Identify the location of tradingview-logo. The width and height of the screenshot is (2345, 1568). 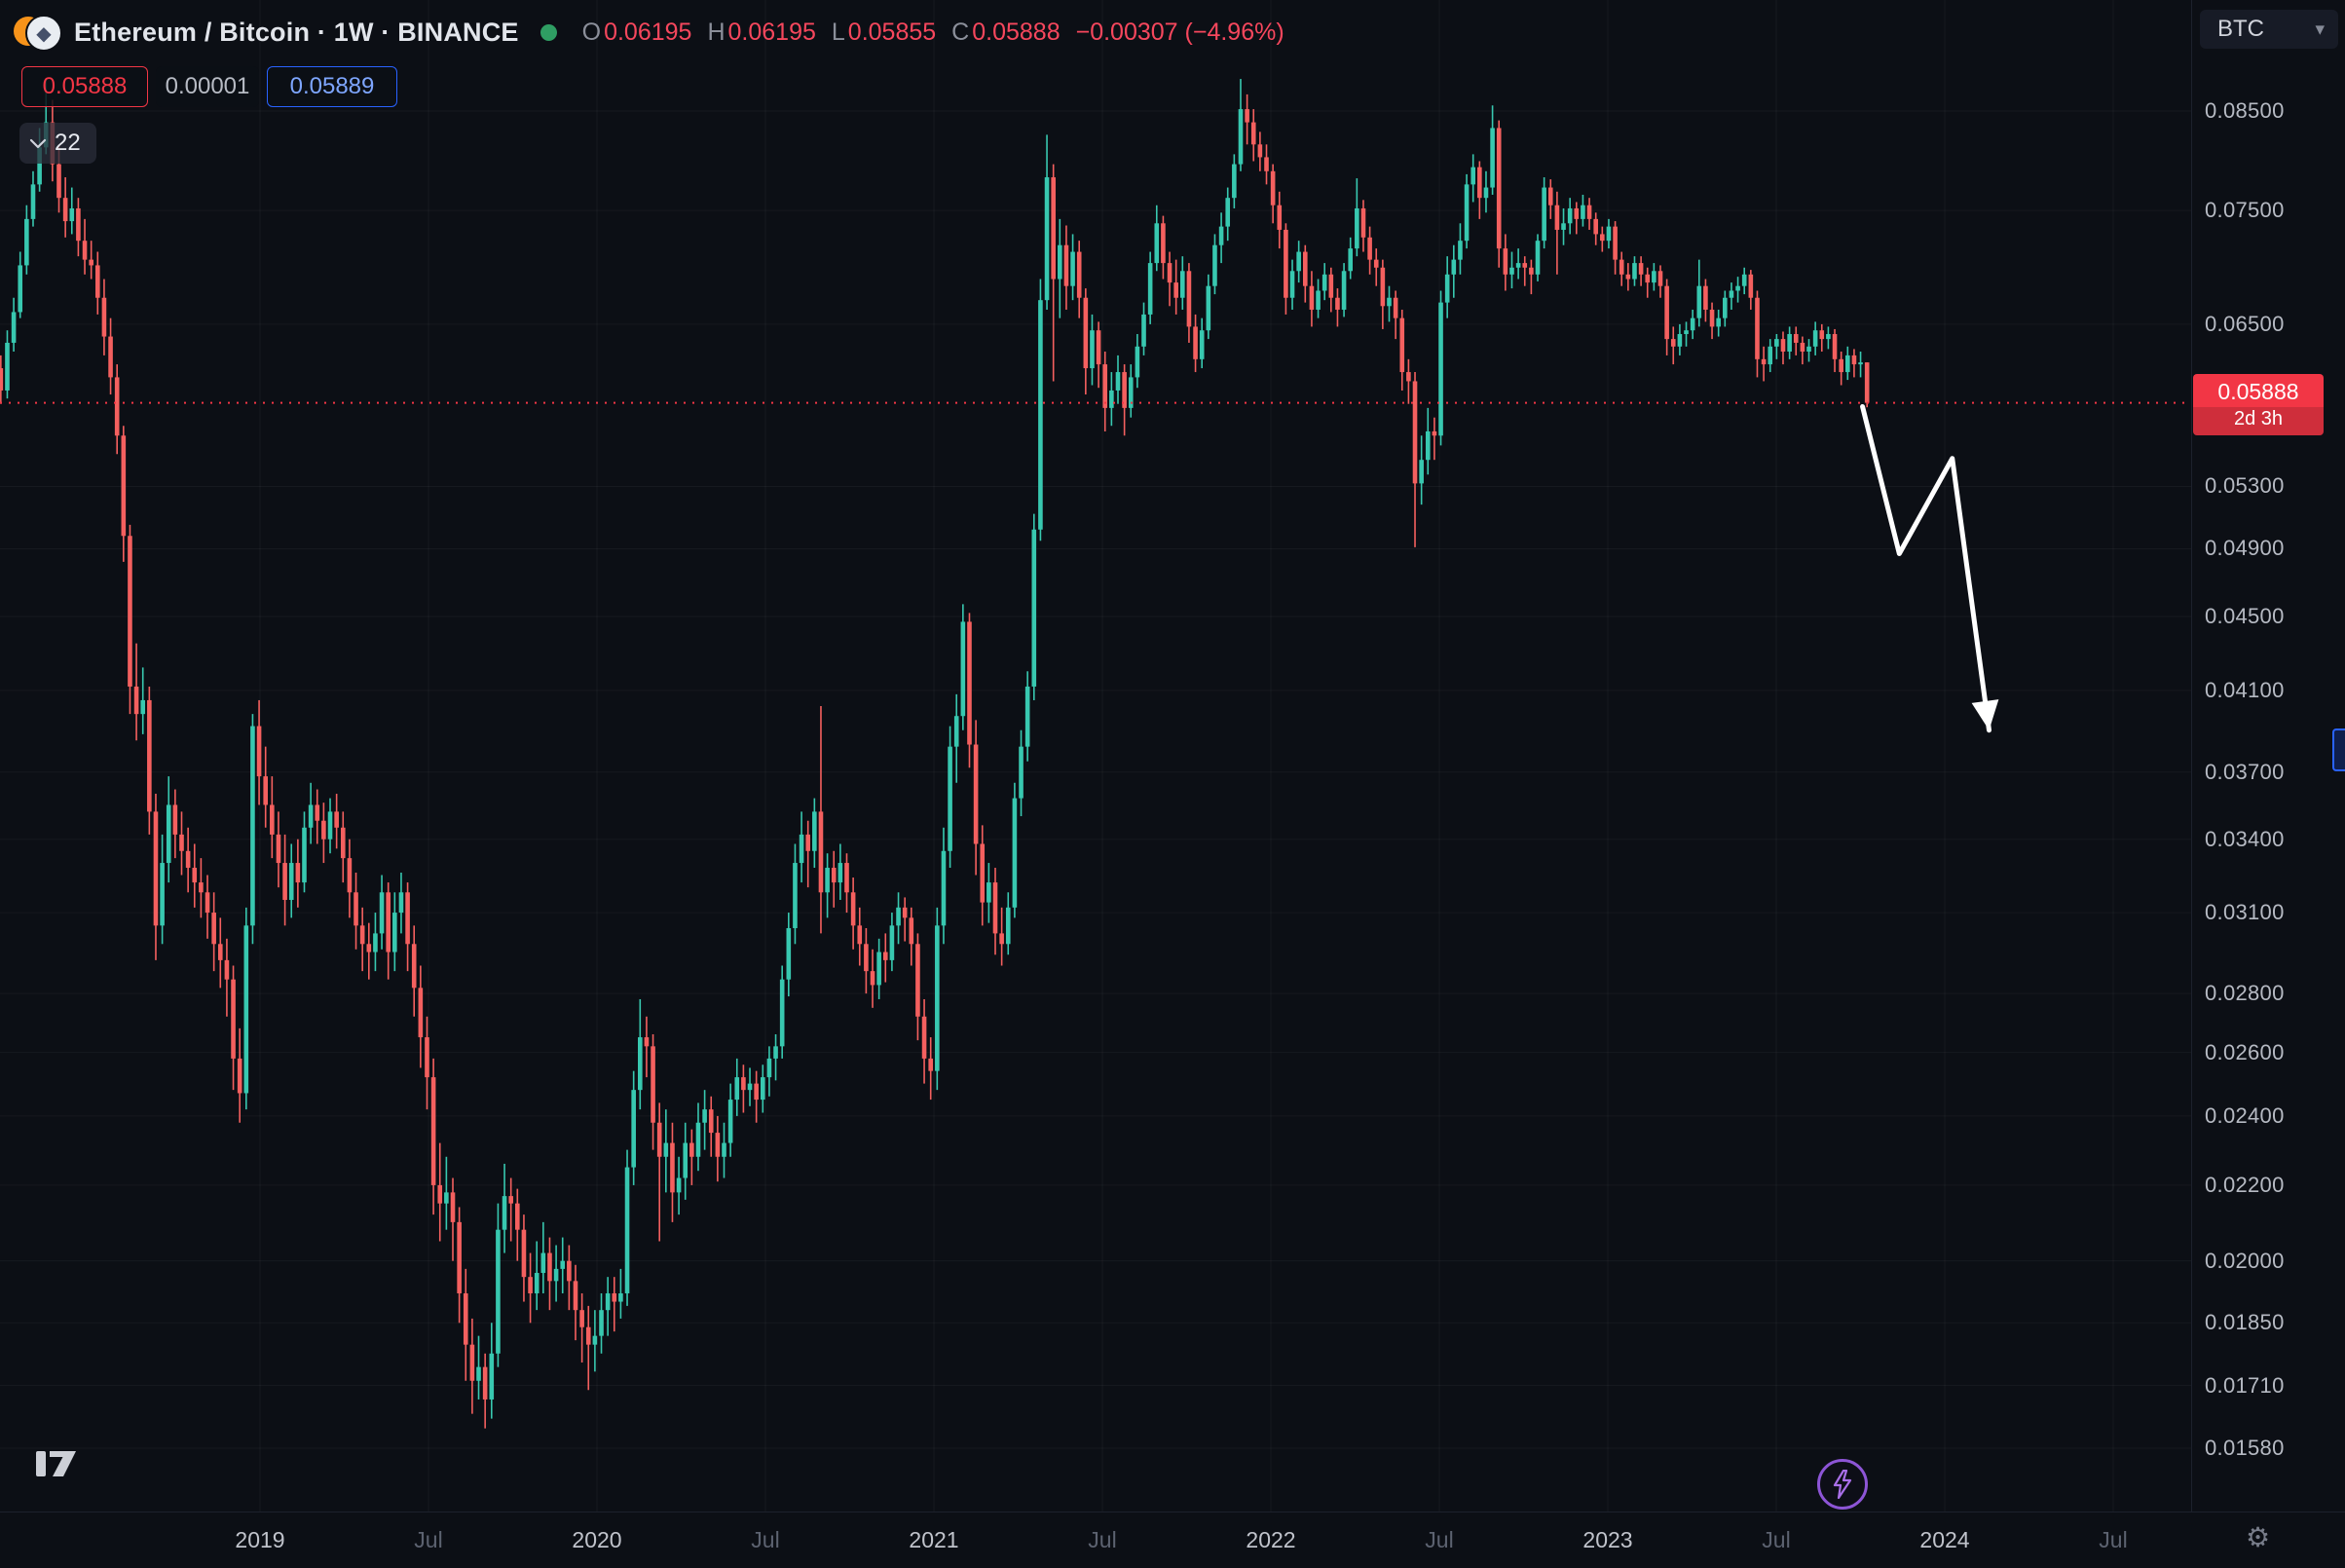
(56, 1468).